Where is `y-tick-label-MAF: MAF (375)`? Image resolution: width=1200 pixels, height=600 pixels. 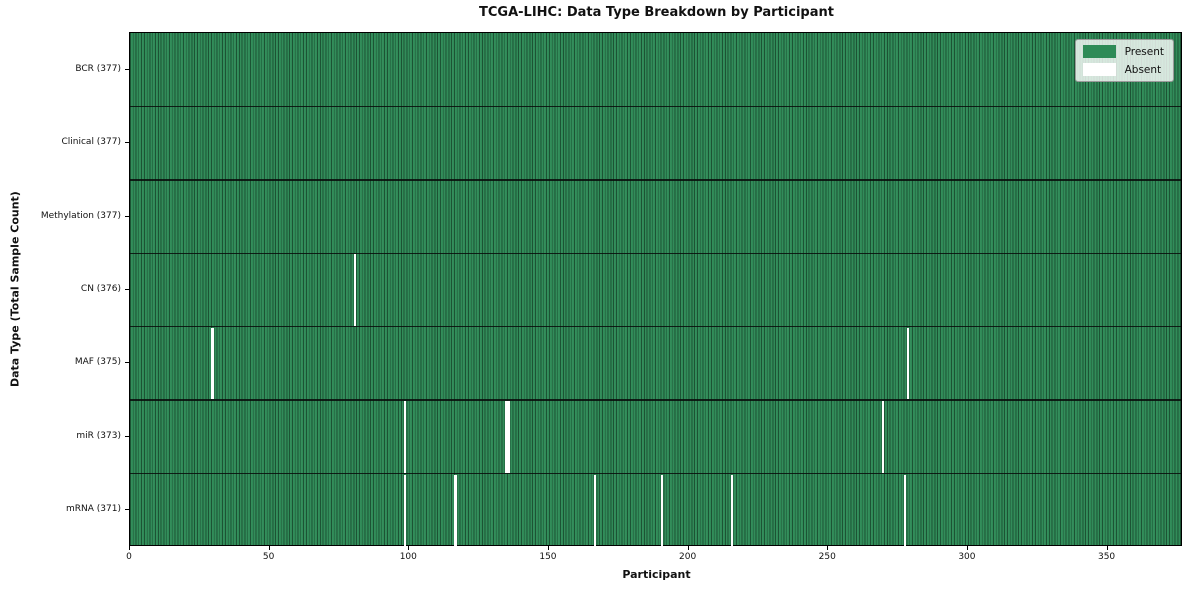
y-tick-label-MAF: MAF (375) is located at coordinates (97, 362).